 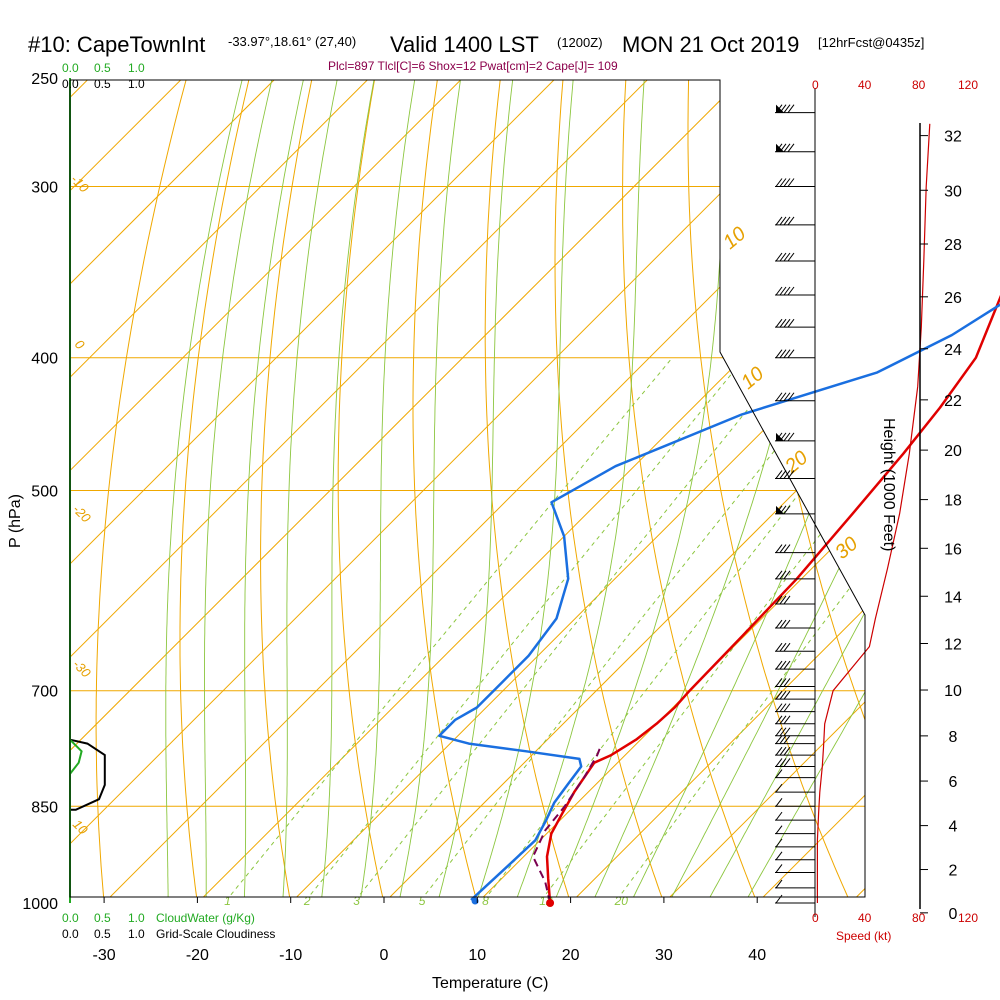 I want to click on series-parcel-line, so click(x=567, y=825).